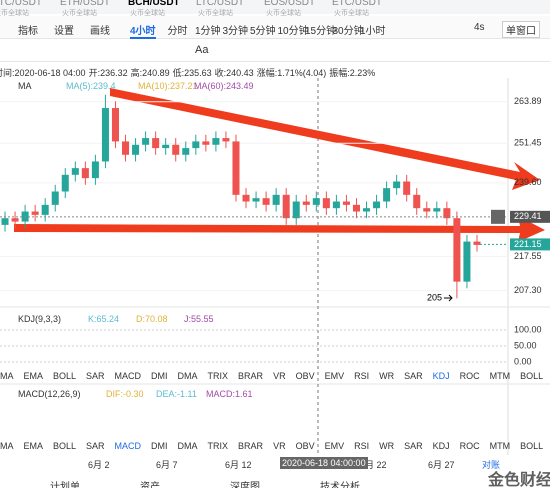  Describe the element at coordinates (491, 465) in the screenshot. I see `corner-link: 对账` at that location.